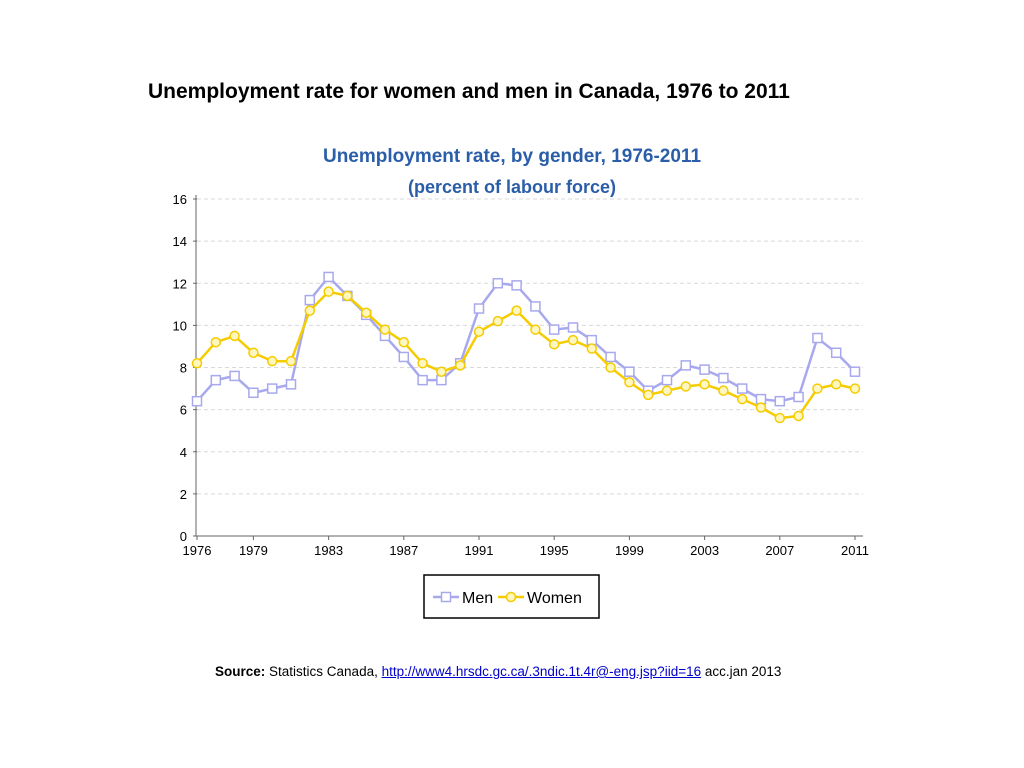 The width and height of the screenshot is (1024, 768). I want to click on x-tick-label: 2003, so click(704, 550).